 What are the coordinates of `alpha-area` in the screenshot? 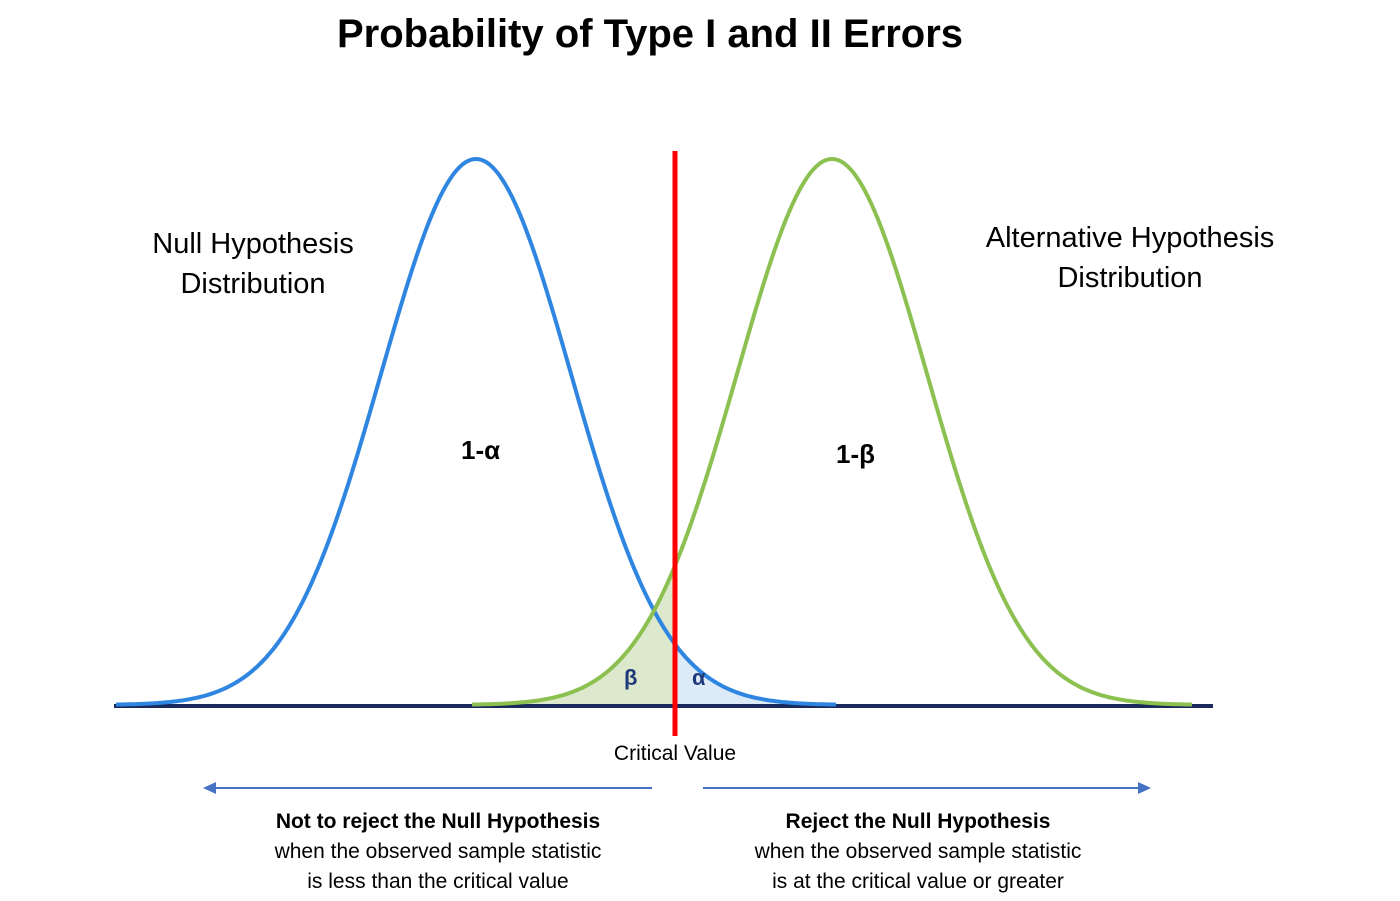 It's located at (755, 674).